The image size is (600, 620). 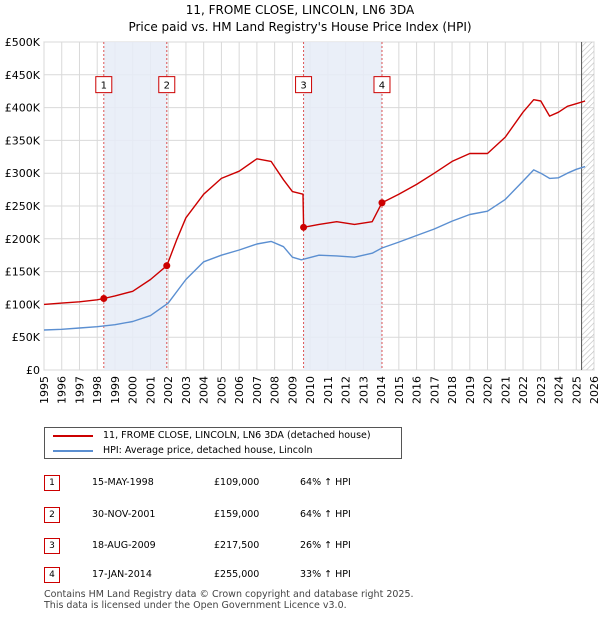 What do you see at coordinates (97, 390) in the screenshot?
I see `x-tick-label: 1998` at bounding box center [97, 390].